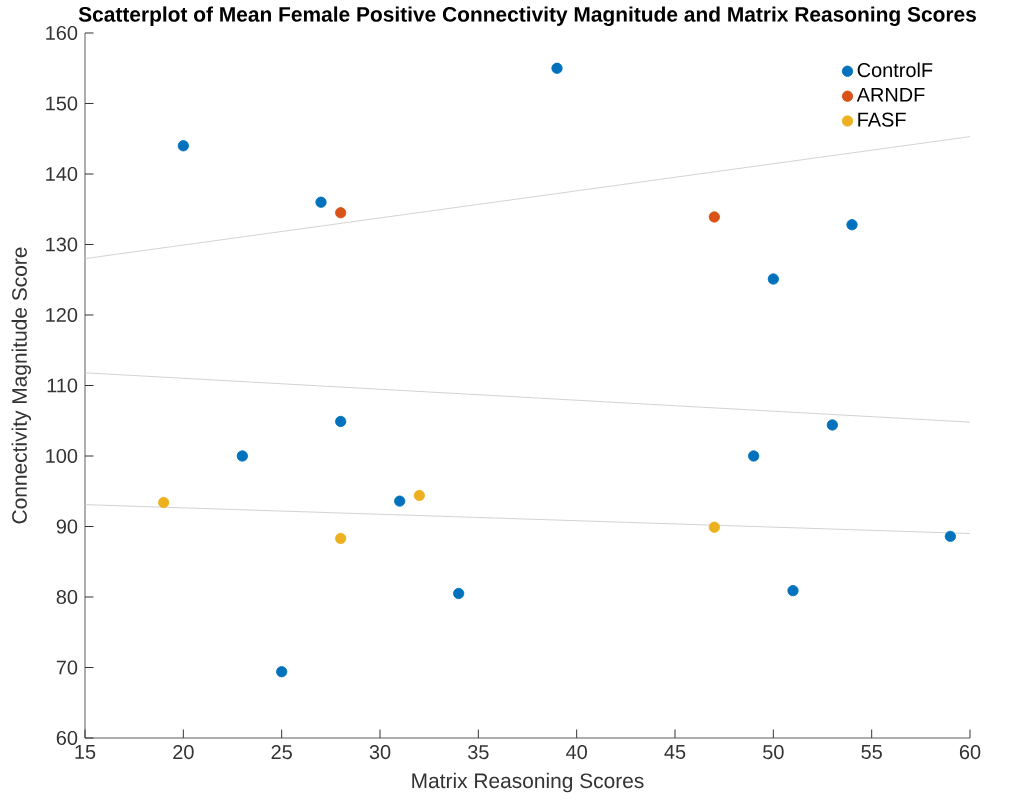 Image resolution: width=1031 pixels, height=804 pixels. Describe the element at coordinates (67, 597) in the screenshot. I see `y-tick-label: 80` at that location.